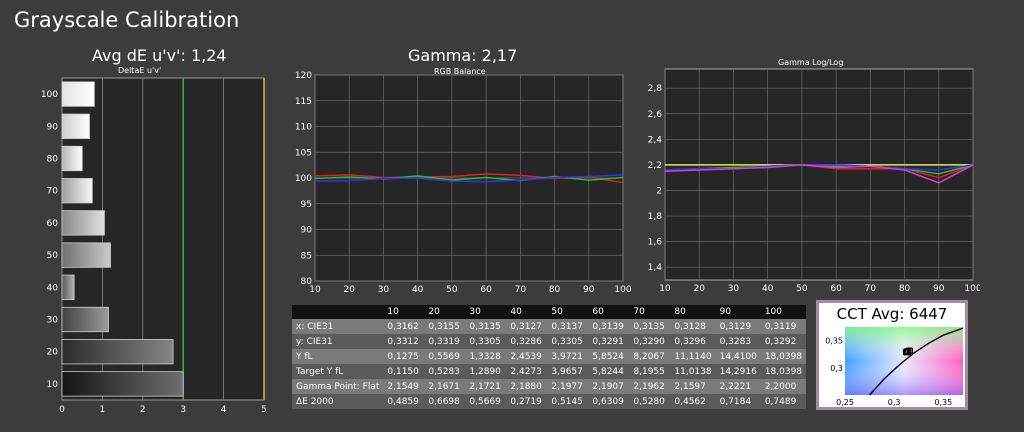 The height and width of the screenshot is (432, 1024). What do you see at coordinates (315, 290) in the screenshot?
I see `x-tick-label: 10` at bounding box center [315, 290].